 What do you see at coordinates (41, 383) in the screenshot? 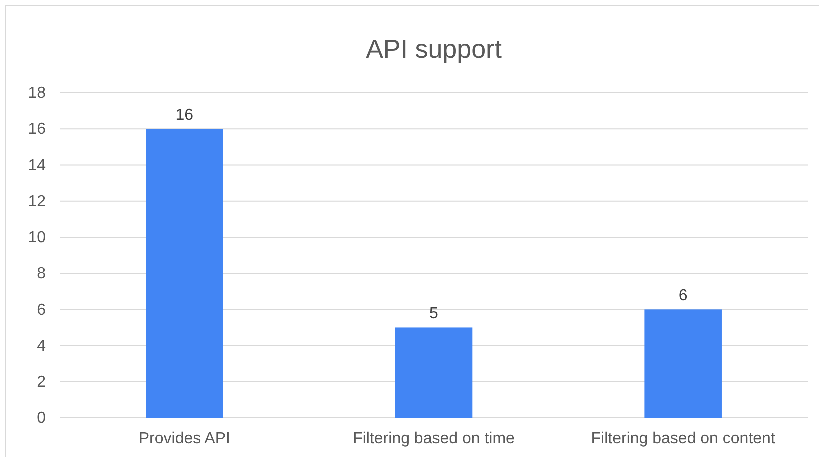
I see `y-tick-label: 2` at bounding box center [41, 383].